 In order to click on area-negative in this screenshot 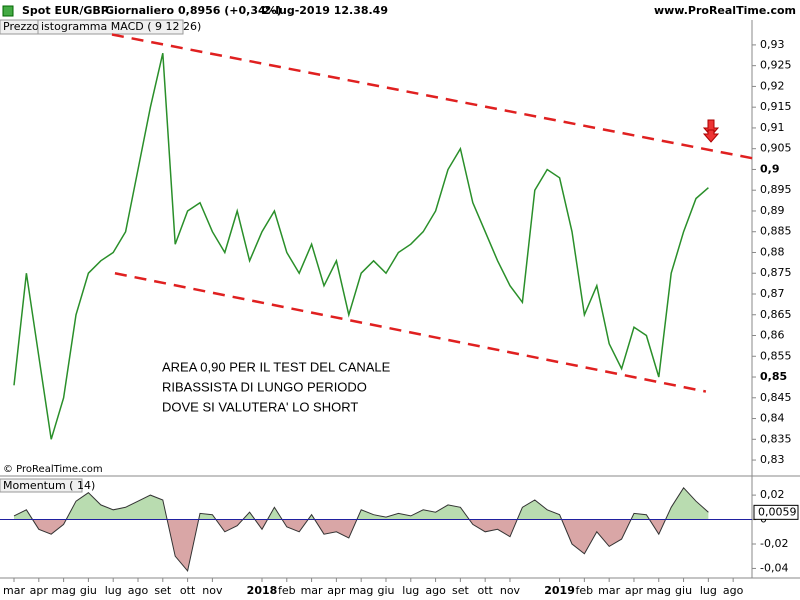, I will do `click(361, 545)`.